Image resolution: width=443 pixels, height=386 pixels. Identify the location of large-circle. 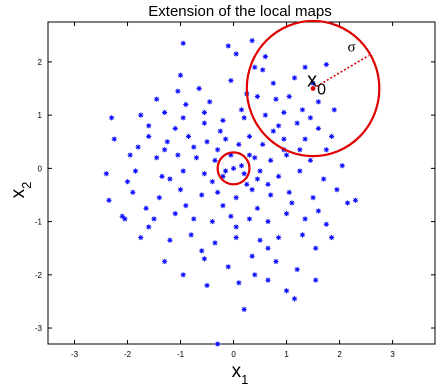
(313, 88).